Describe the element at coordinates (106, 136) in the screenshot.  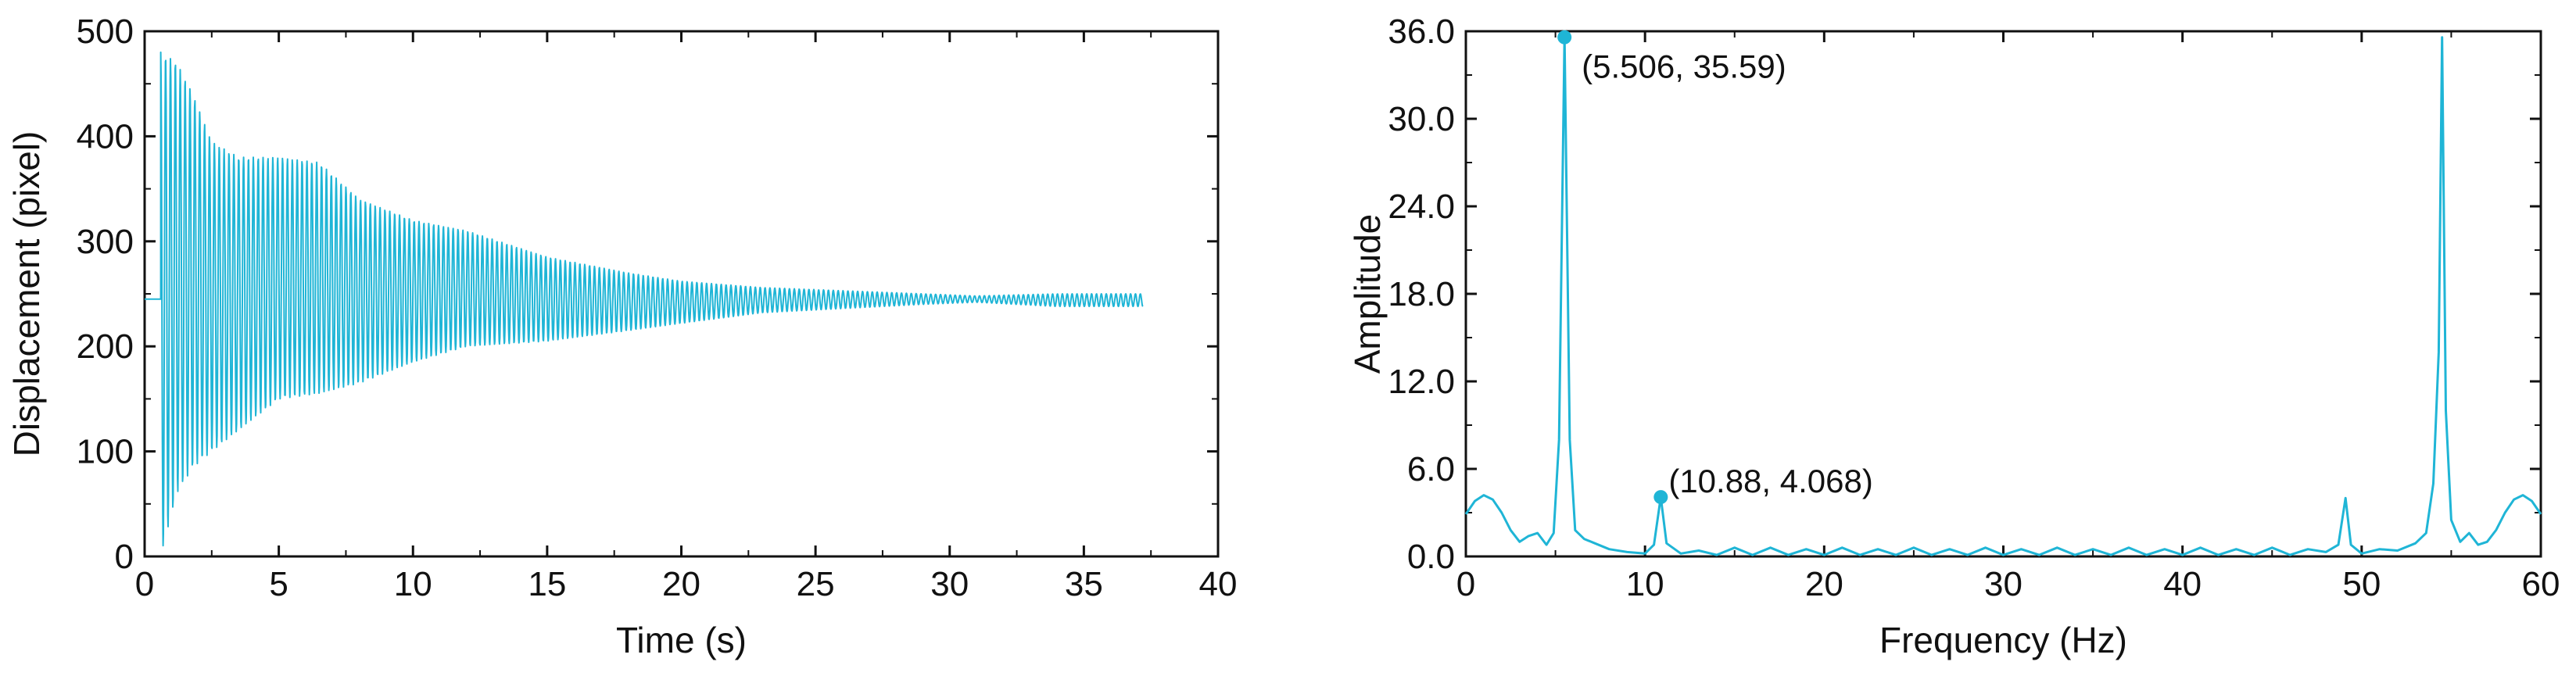
I see `y-tick-label: 400` at that location.